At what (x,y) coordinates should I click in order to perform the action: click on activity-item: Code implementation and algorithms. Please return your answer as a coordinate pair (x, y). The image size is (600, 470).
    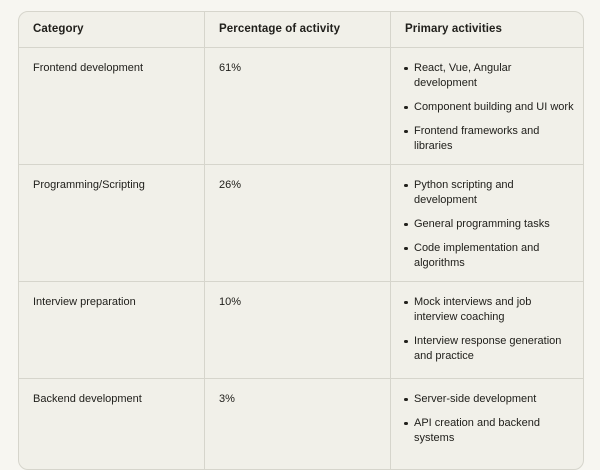
    Looking at the image, I should click on (489, 256).